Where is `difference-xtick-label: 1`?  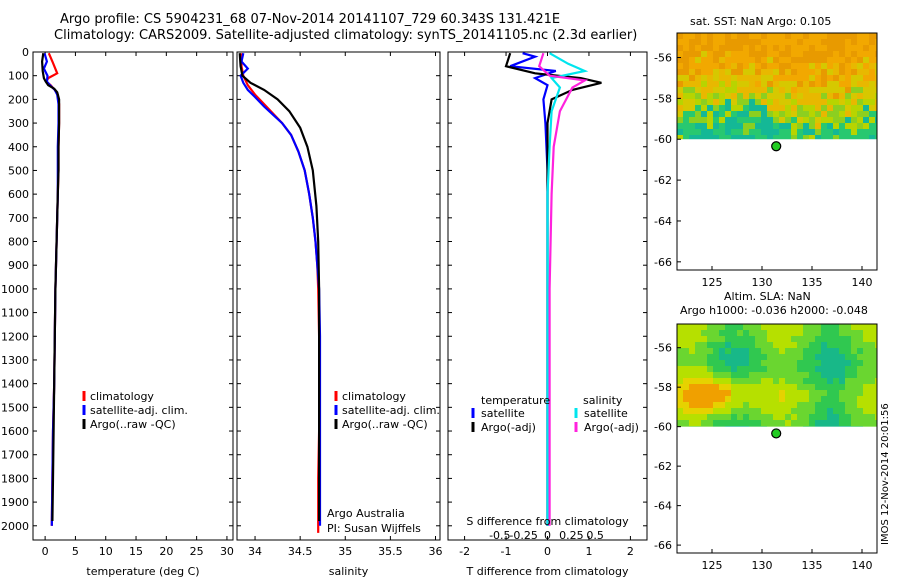
difference-xtick-label: 1 is located at coordinates (588, 551).